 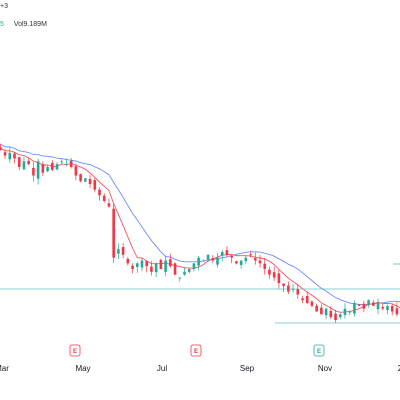 What do you see at coordinates (4, 6) in the screenshot?
I see `legend-change: +3` at bounding box center [4, 6].